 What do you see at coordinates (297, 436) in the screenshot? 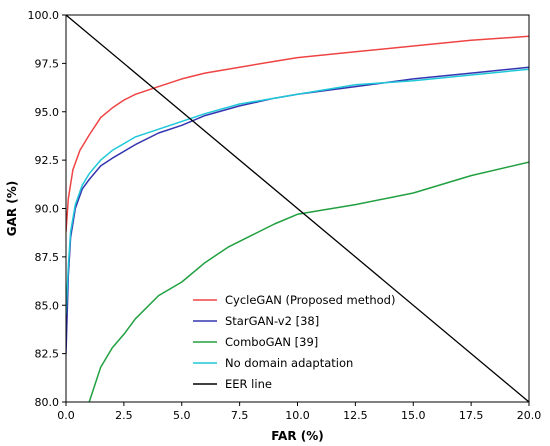
I see `x-axis-label: FAR (%)` at bounding box center [297, 436].